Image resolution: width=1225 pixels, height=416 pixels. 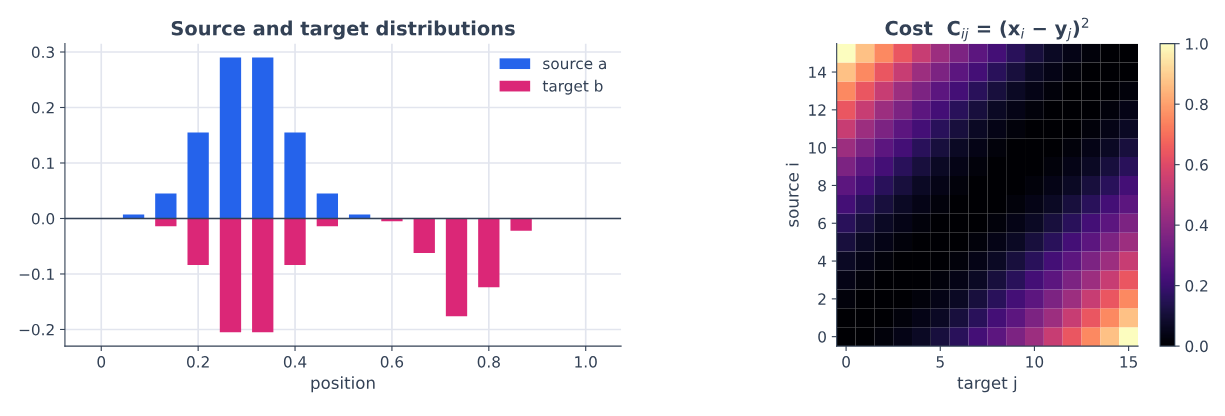 What do you see at coordinates (987, 384) in the screenshot?
I see `x-axis-title: target j` at bounding box center [987, 384].